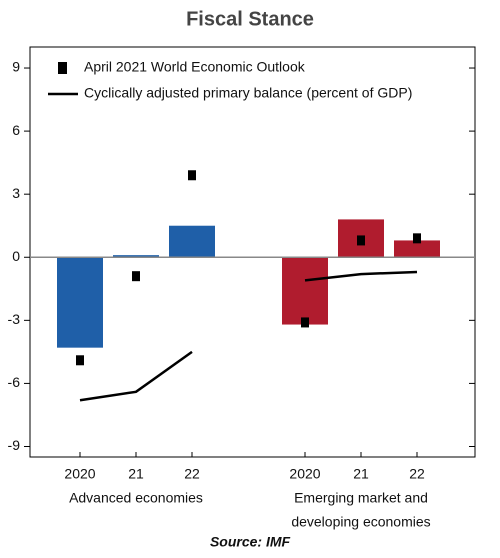  What do you see at coordinates (16, 130) in the screenshot?
I see `y-tick-label: 6` at bounding box center [16, 130].